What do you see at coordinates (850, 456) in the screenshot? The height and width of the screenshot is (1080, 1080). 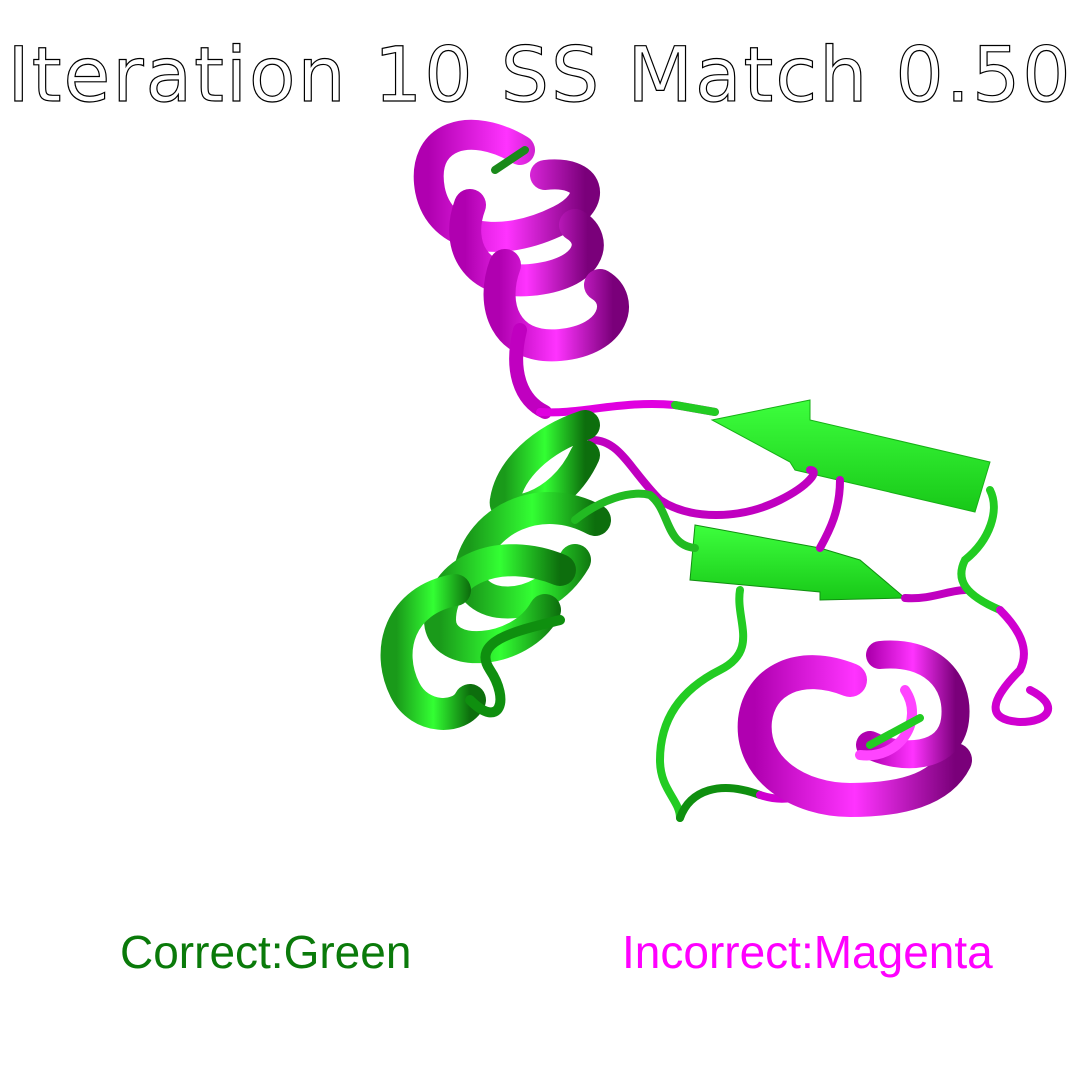 I see `sheet-arrow-upper` at bounding box center [850, 456].